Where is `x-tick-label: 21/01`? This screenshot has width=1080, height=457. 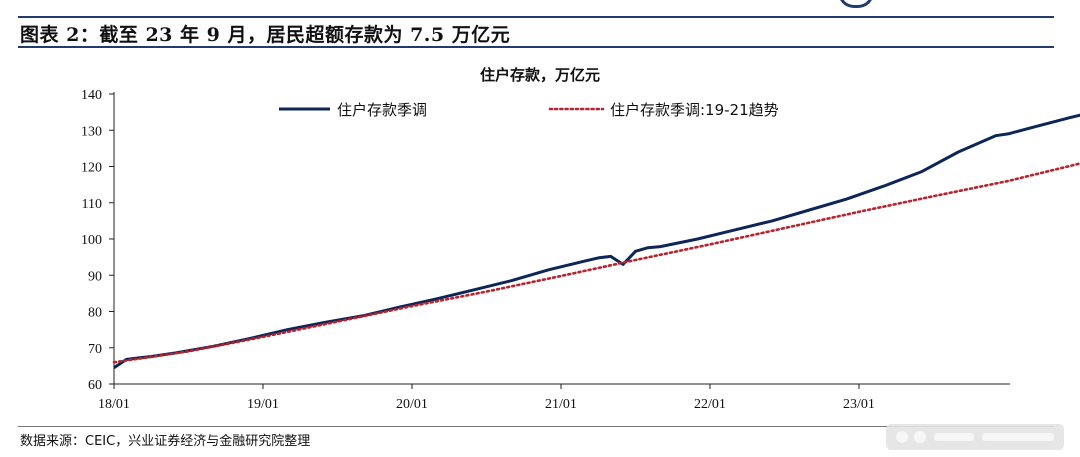
x-tick-label: 21/01 is located at coordinates (561, 404).